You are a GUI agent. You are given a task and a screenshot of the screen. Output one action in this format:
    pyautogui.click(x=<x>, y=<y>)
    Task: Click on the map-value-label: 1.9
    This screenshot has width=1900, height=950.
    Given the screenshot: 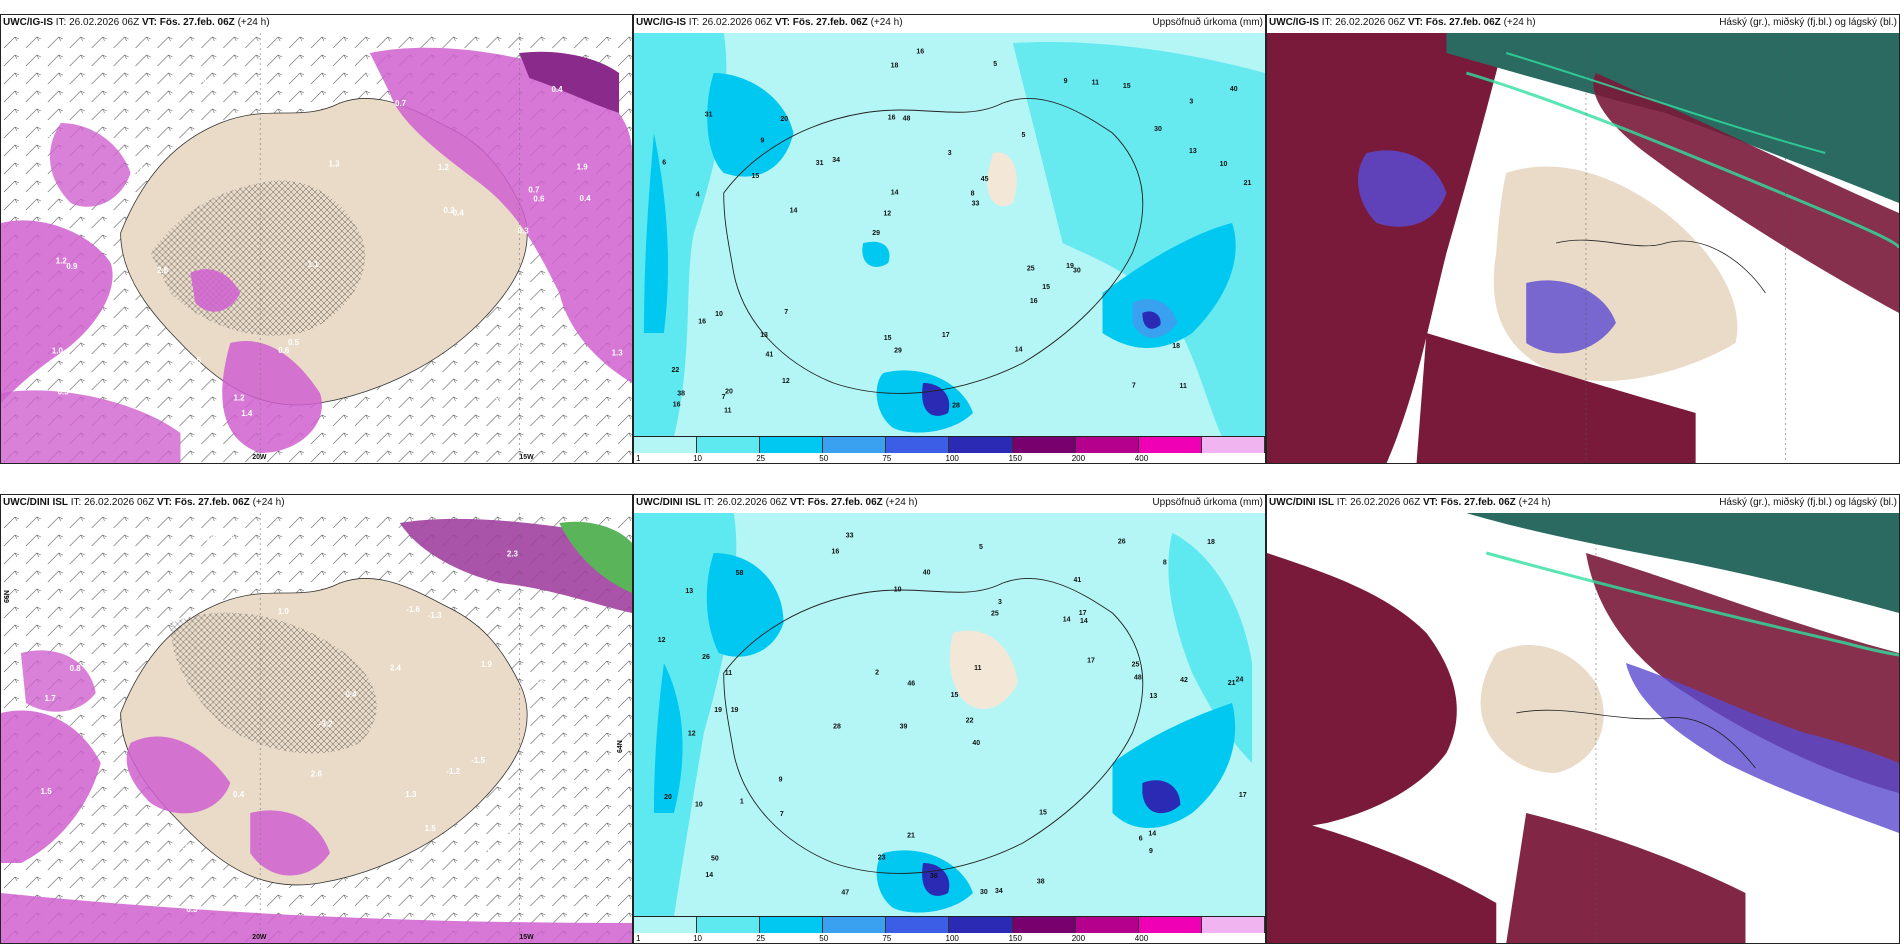 What is the action you would take?
    pyautogui.click(x=152, y=531)
    